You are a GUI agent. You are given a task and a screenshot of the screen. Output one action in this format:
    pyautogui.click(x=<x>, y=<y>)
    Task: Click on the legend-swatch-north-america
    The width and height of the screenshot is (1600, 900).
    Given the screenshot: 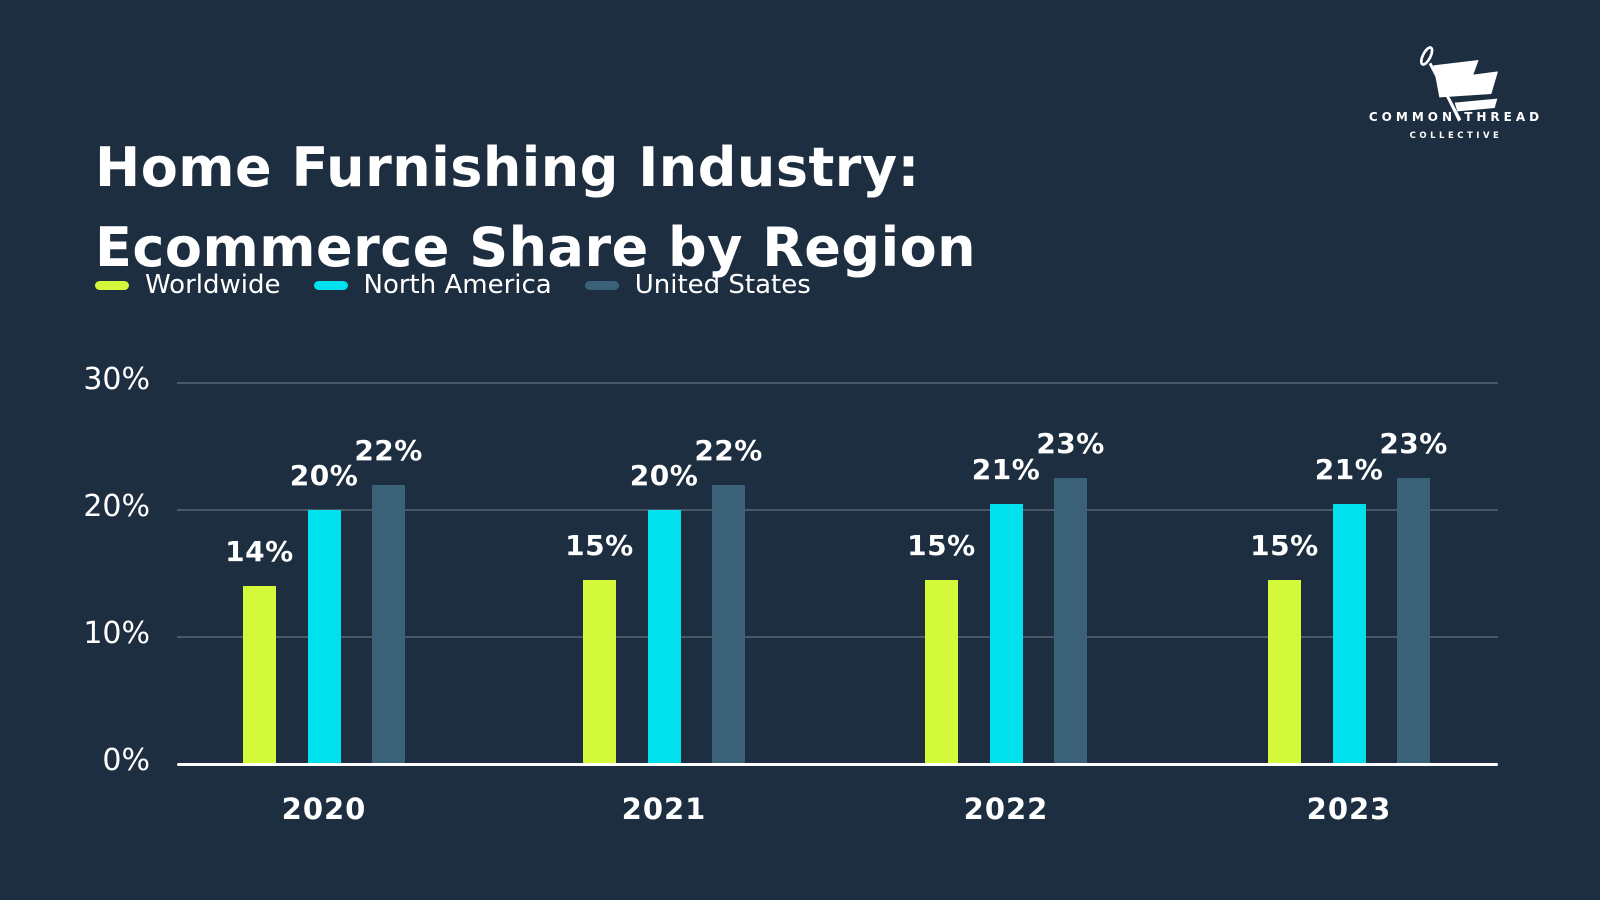 What is the action you would take?
    pyautogui.click(x=330, y=285)
    